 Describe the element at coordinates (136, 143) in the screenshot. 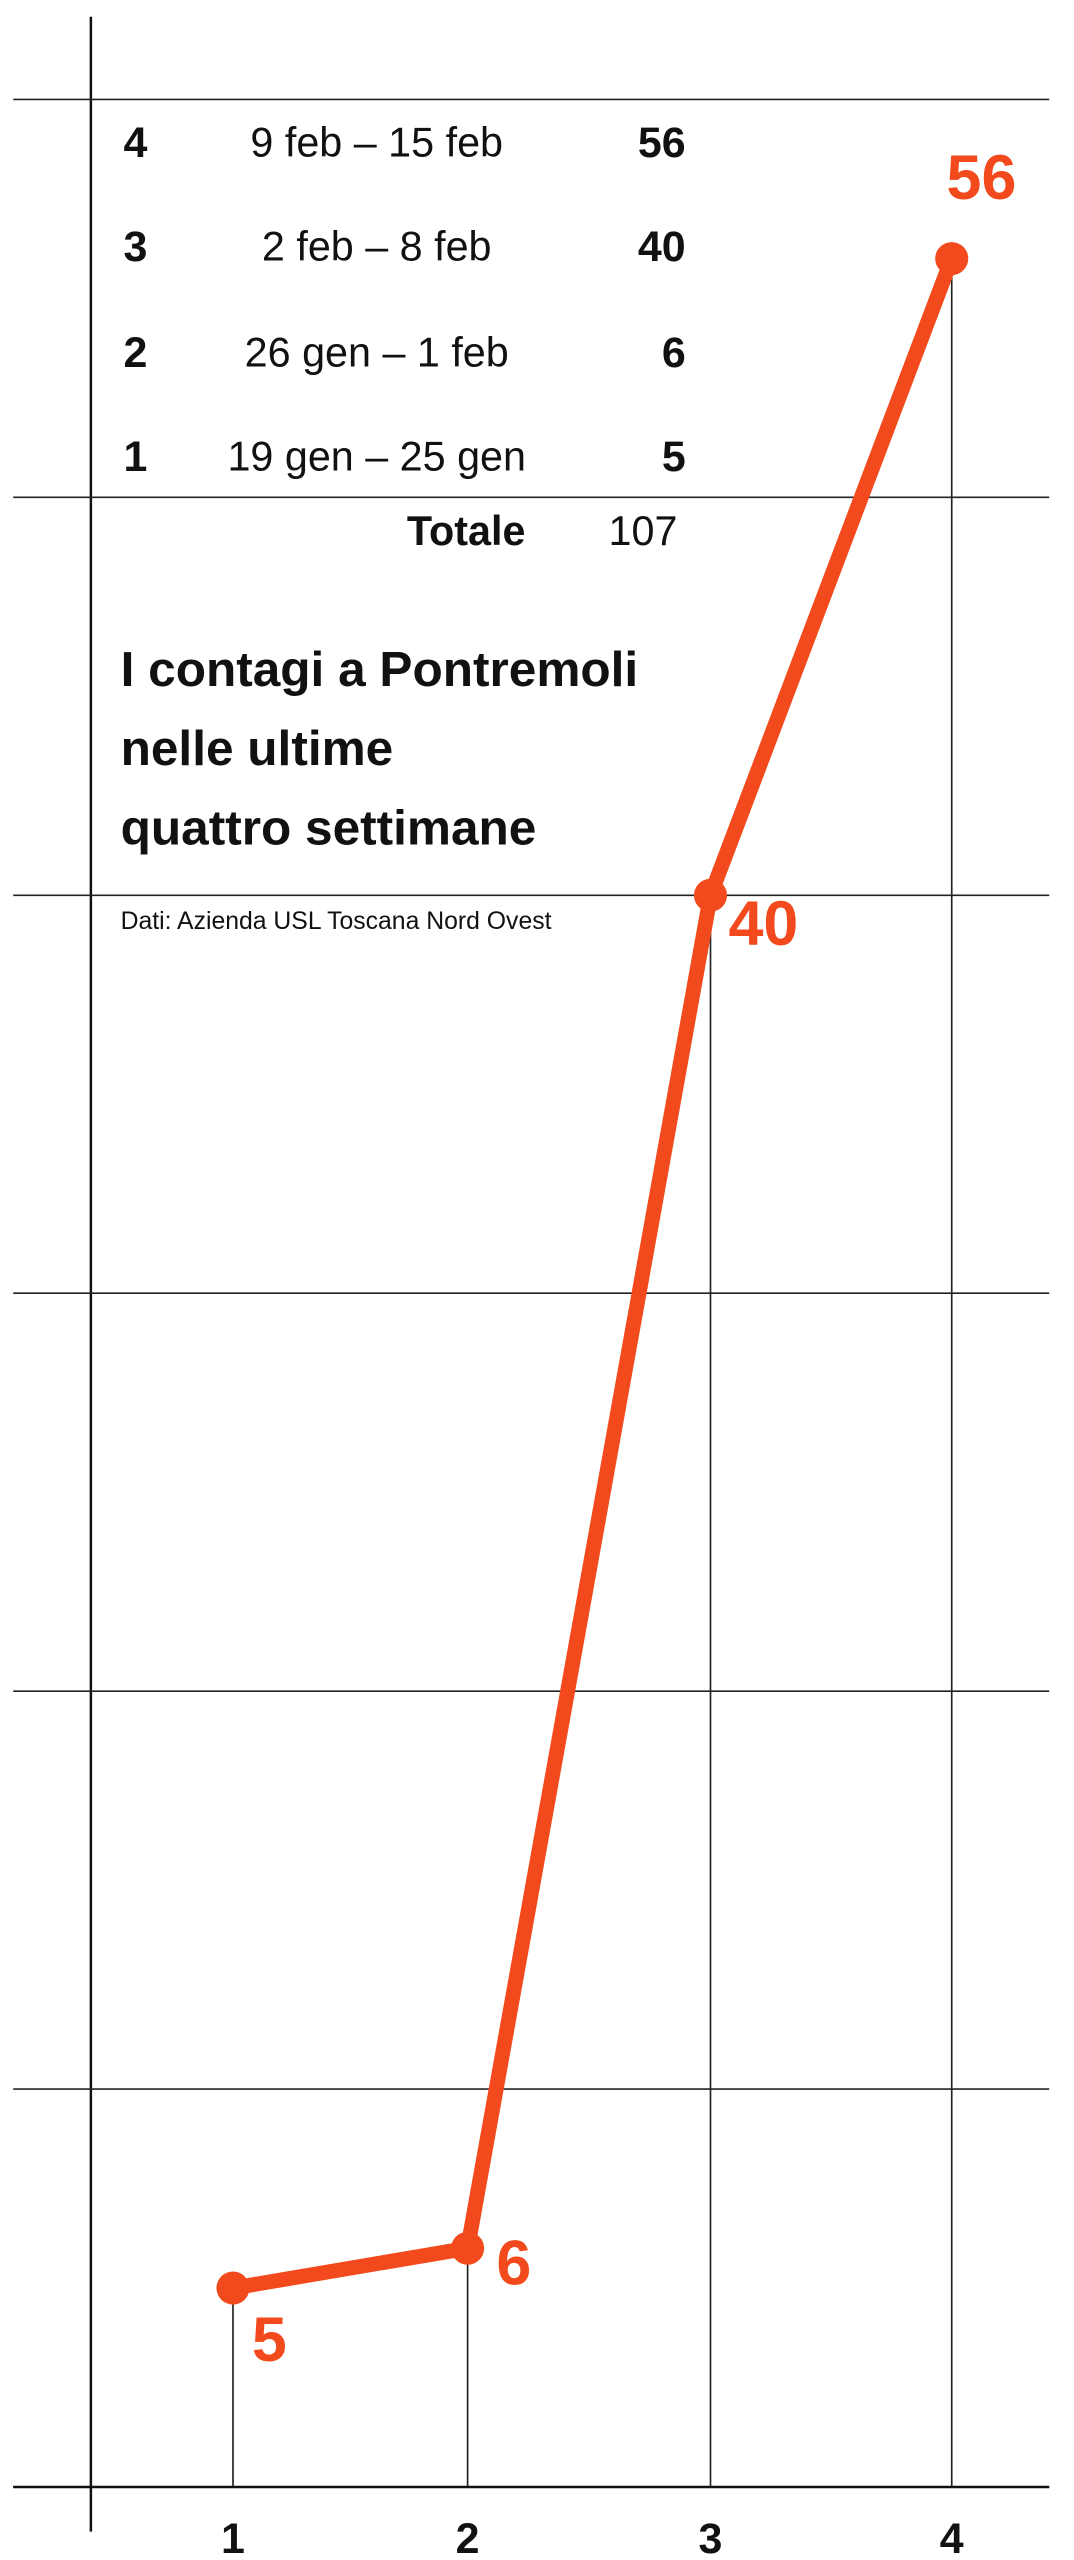

I see `table-week: 4` at that location.